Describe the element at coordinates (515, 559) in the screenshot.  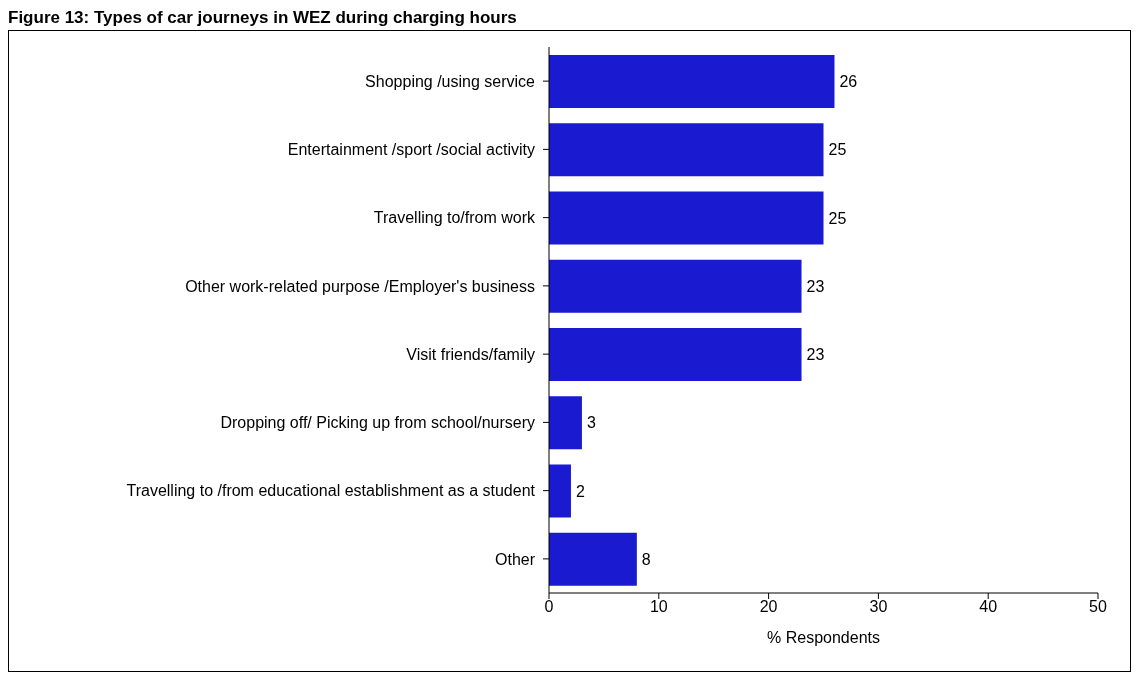
I see `y-tick-label: Other` at that location.